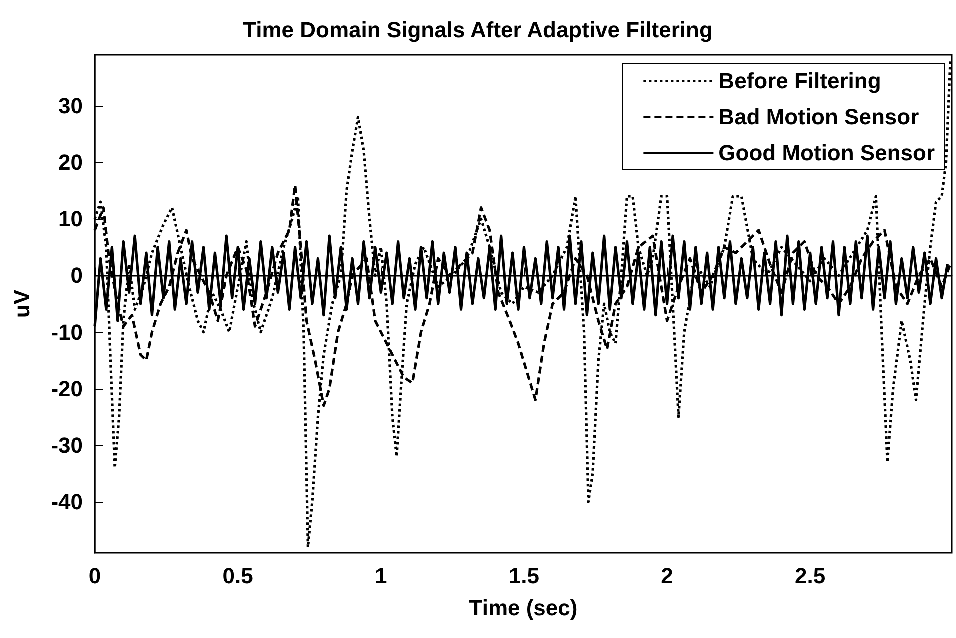 This screenshot has width=956, height=638. I want to click on legend-label: Good Motion Sensor, so click(827, 153).